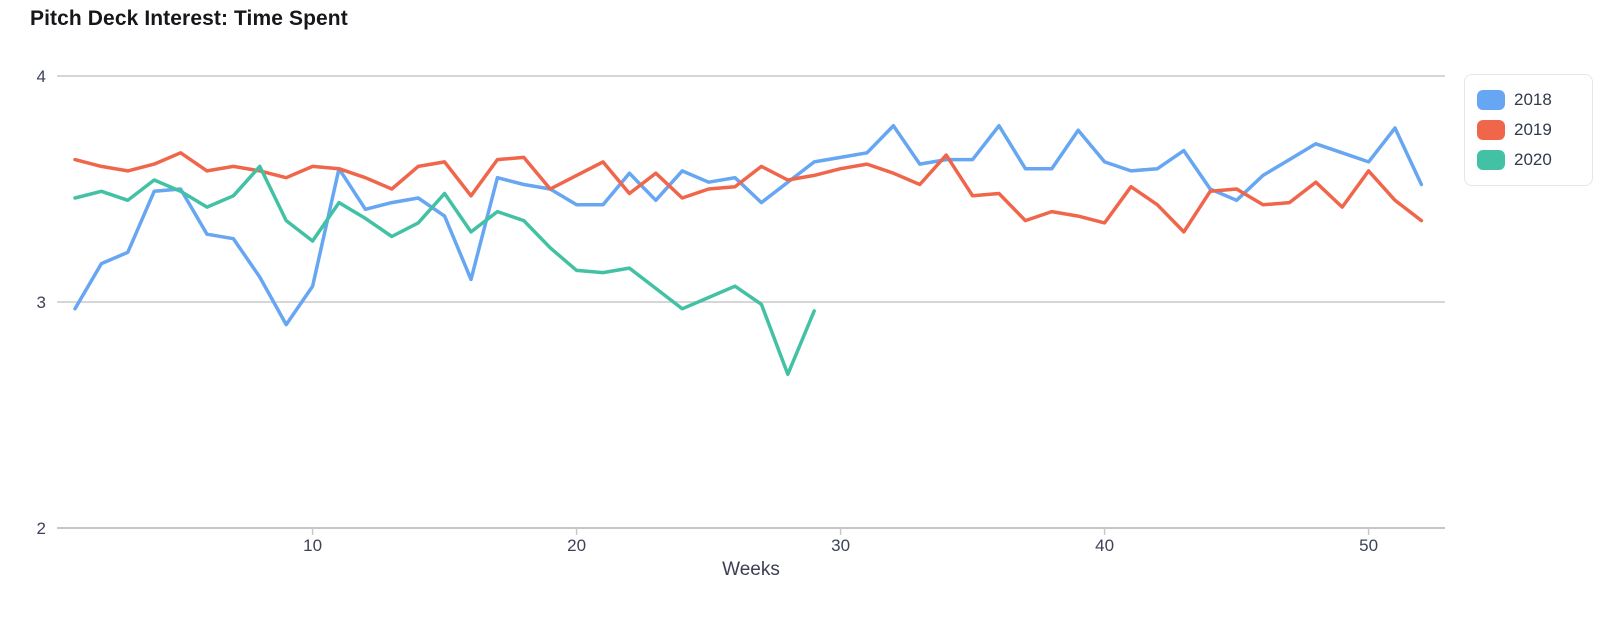  I want to click on x-tick-label-50: 50, so click(1368, 545).